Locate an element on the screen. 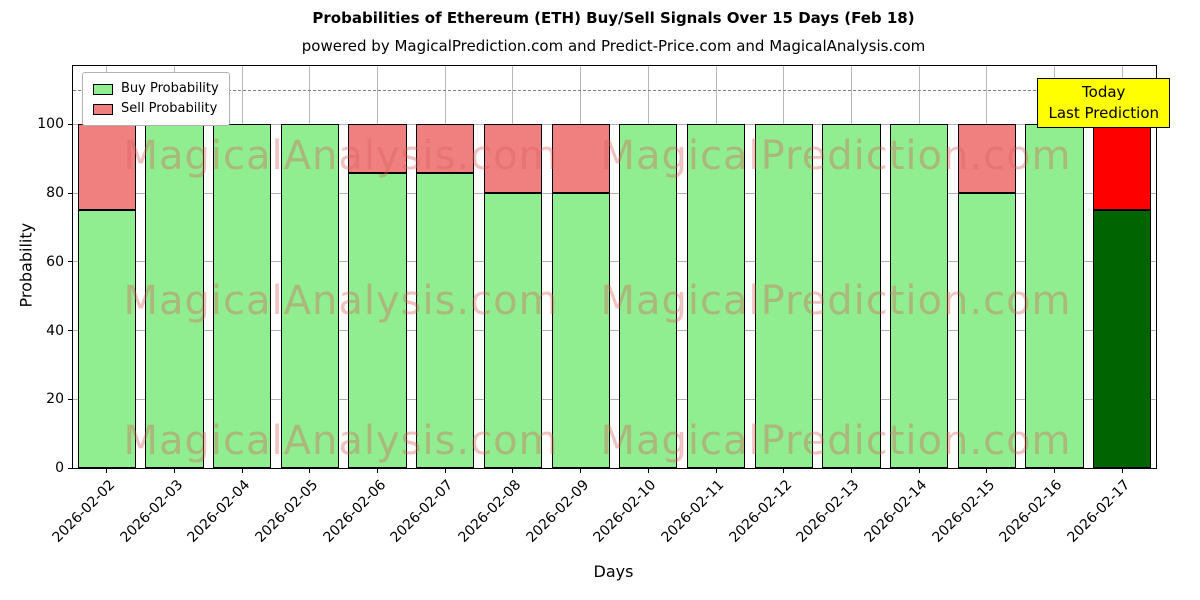 The height and width of the screenshot is (600, 1200). x-tick-label: 2026-02-09 is located at coordinates (557, 511).